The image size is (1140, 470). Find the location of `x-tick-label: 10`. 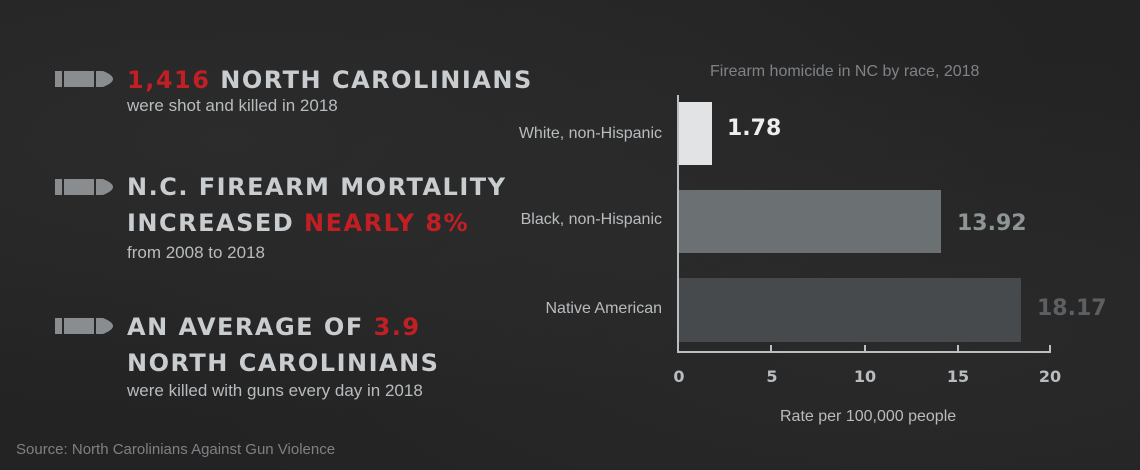

x-tick-label: 10 is located at coordinates (865, 376).